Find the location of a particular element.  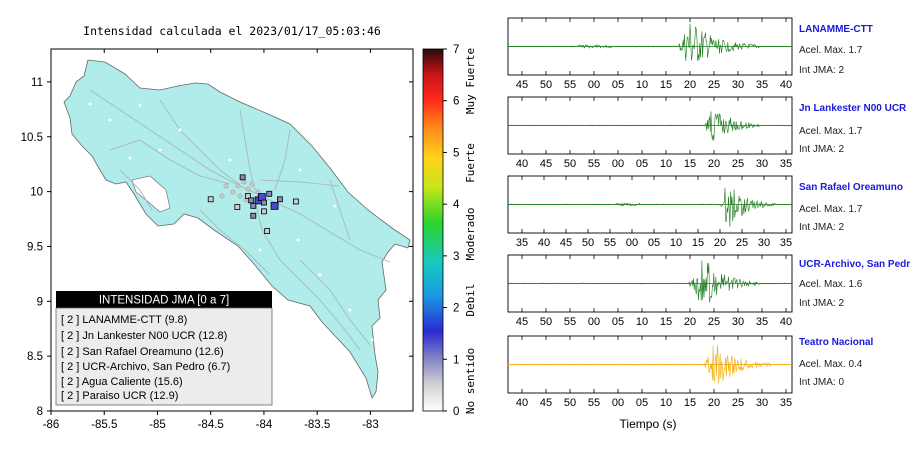

lat-tick-label: 9 is located at coordinates (40, 302).